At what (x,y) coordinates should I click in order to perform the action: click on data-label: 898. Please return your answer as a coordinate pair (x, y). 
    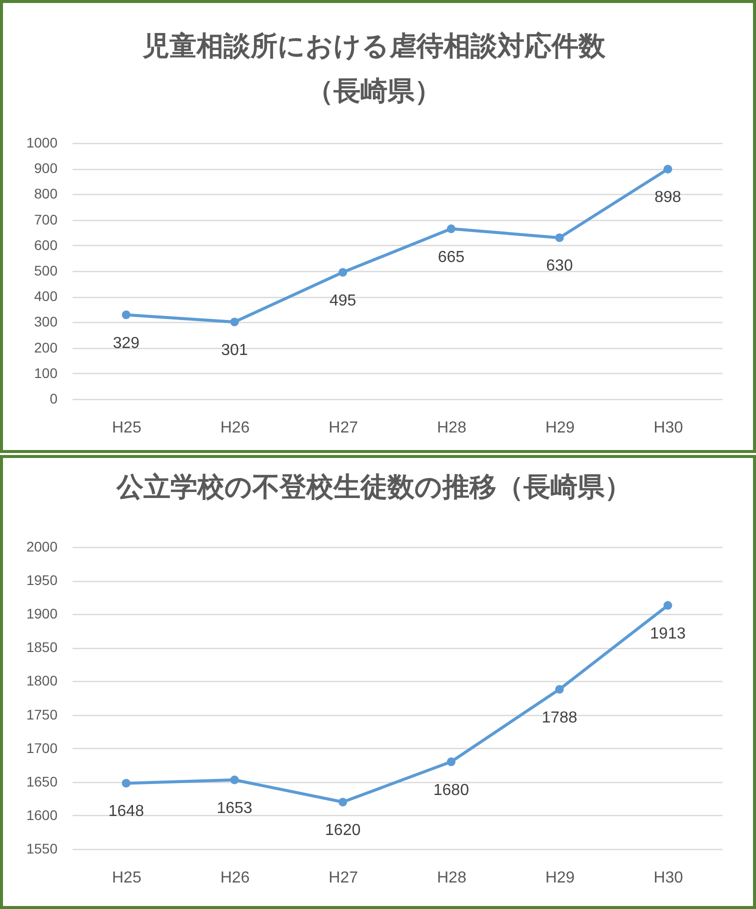
    Looking at the image, I should click on (668, 197).